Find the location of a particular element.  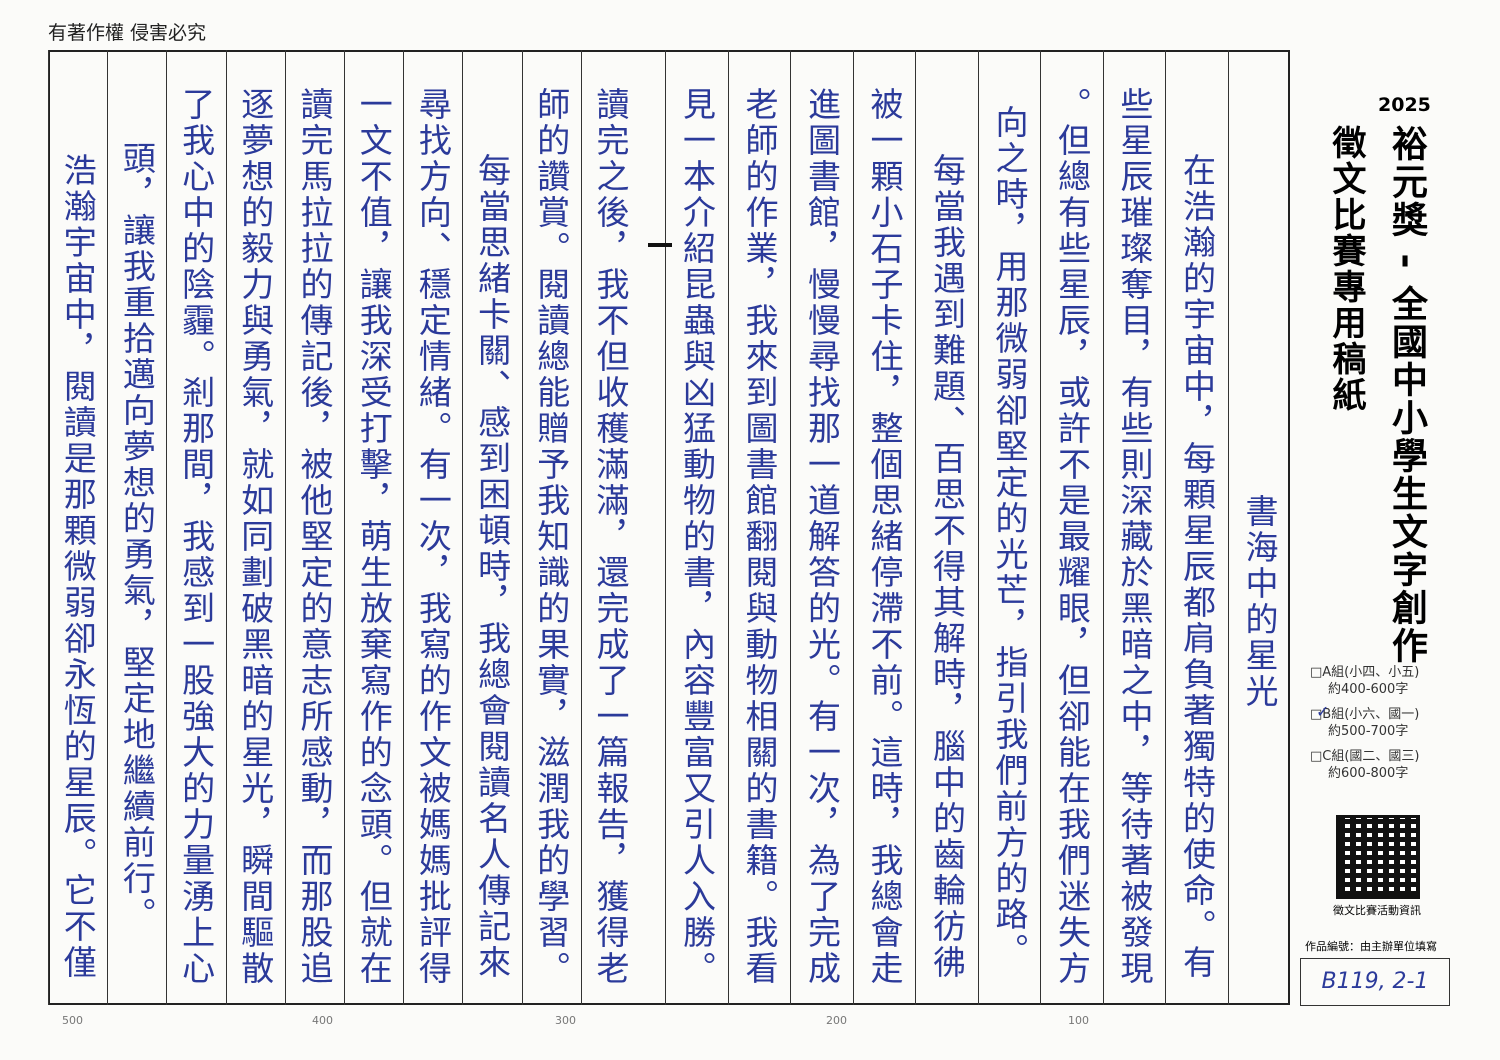

text-column: 師的讚賞。閱讀總能贈予我知識的果實，滋潤我的學習。 is located at coordinates (551, 537).